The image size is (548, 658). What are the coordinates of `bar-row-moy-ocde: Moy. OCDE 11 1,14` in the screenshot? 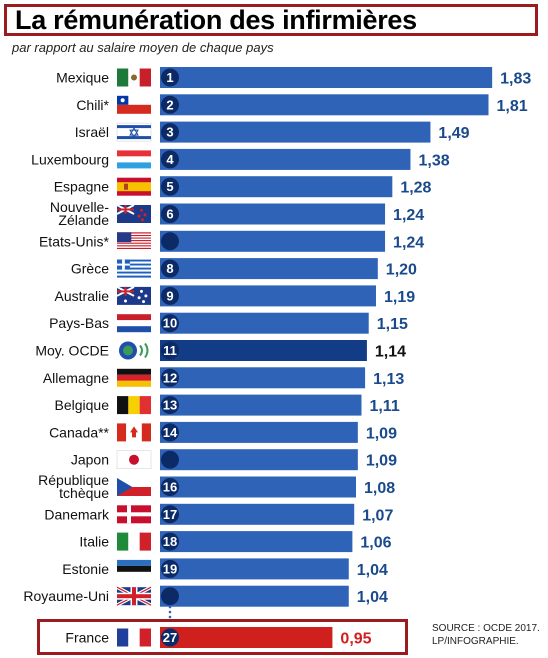 It's located at (220, 350).